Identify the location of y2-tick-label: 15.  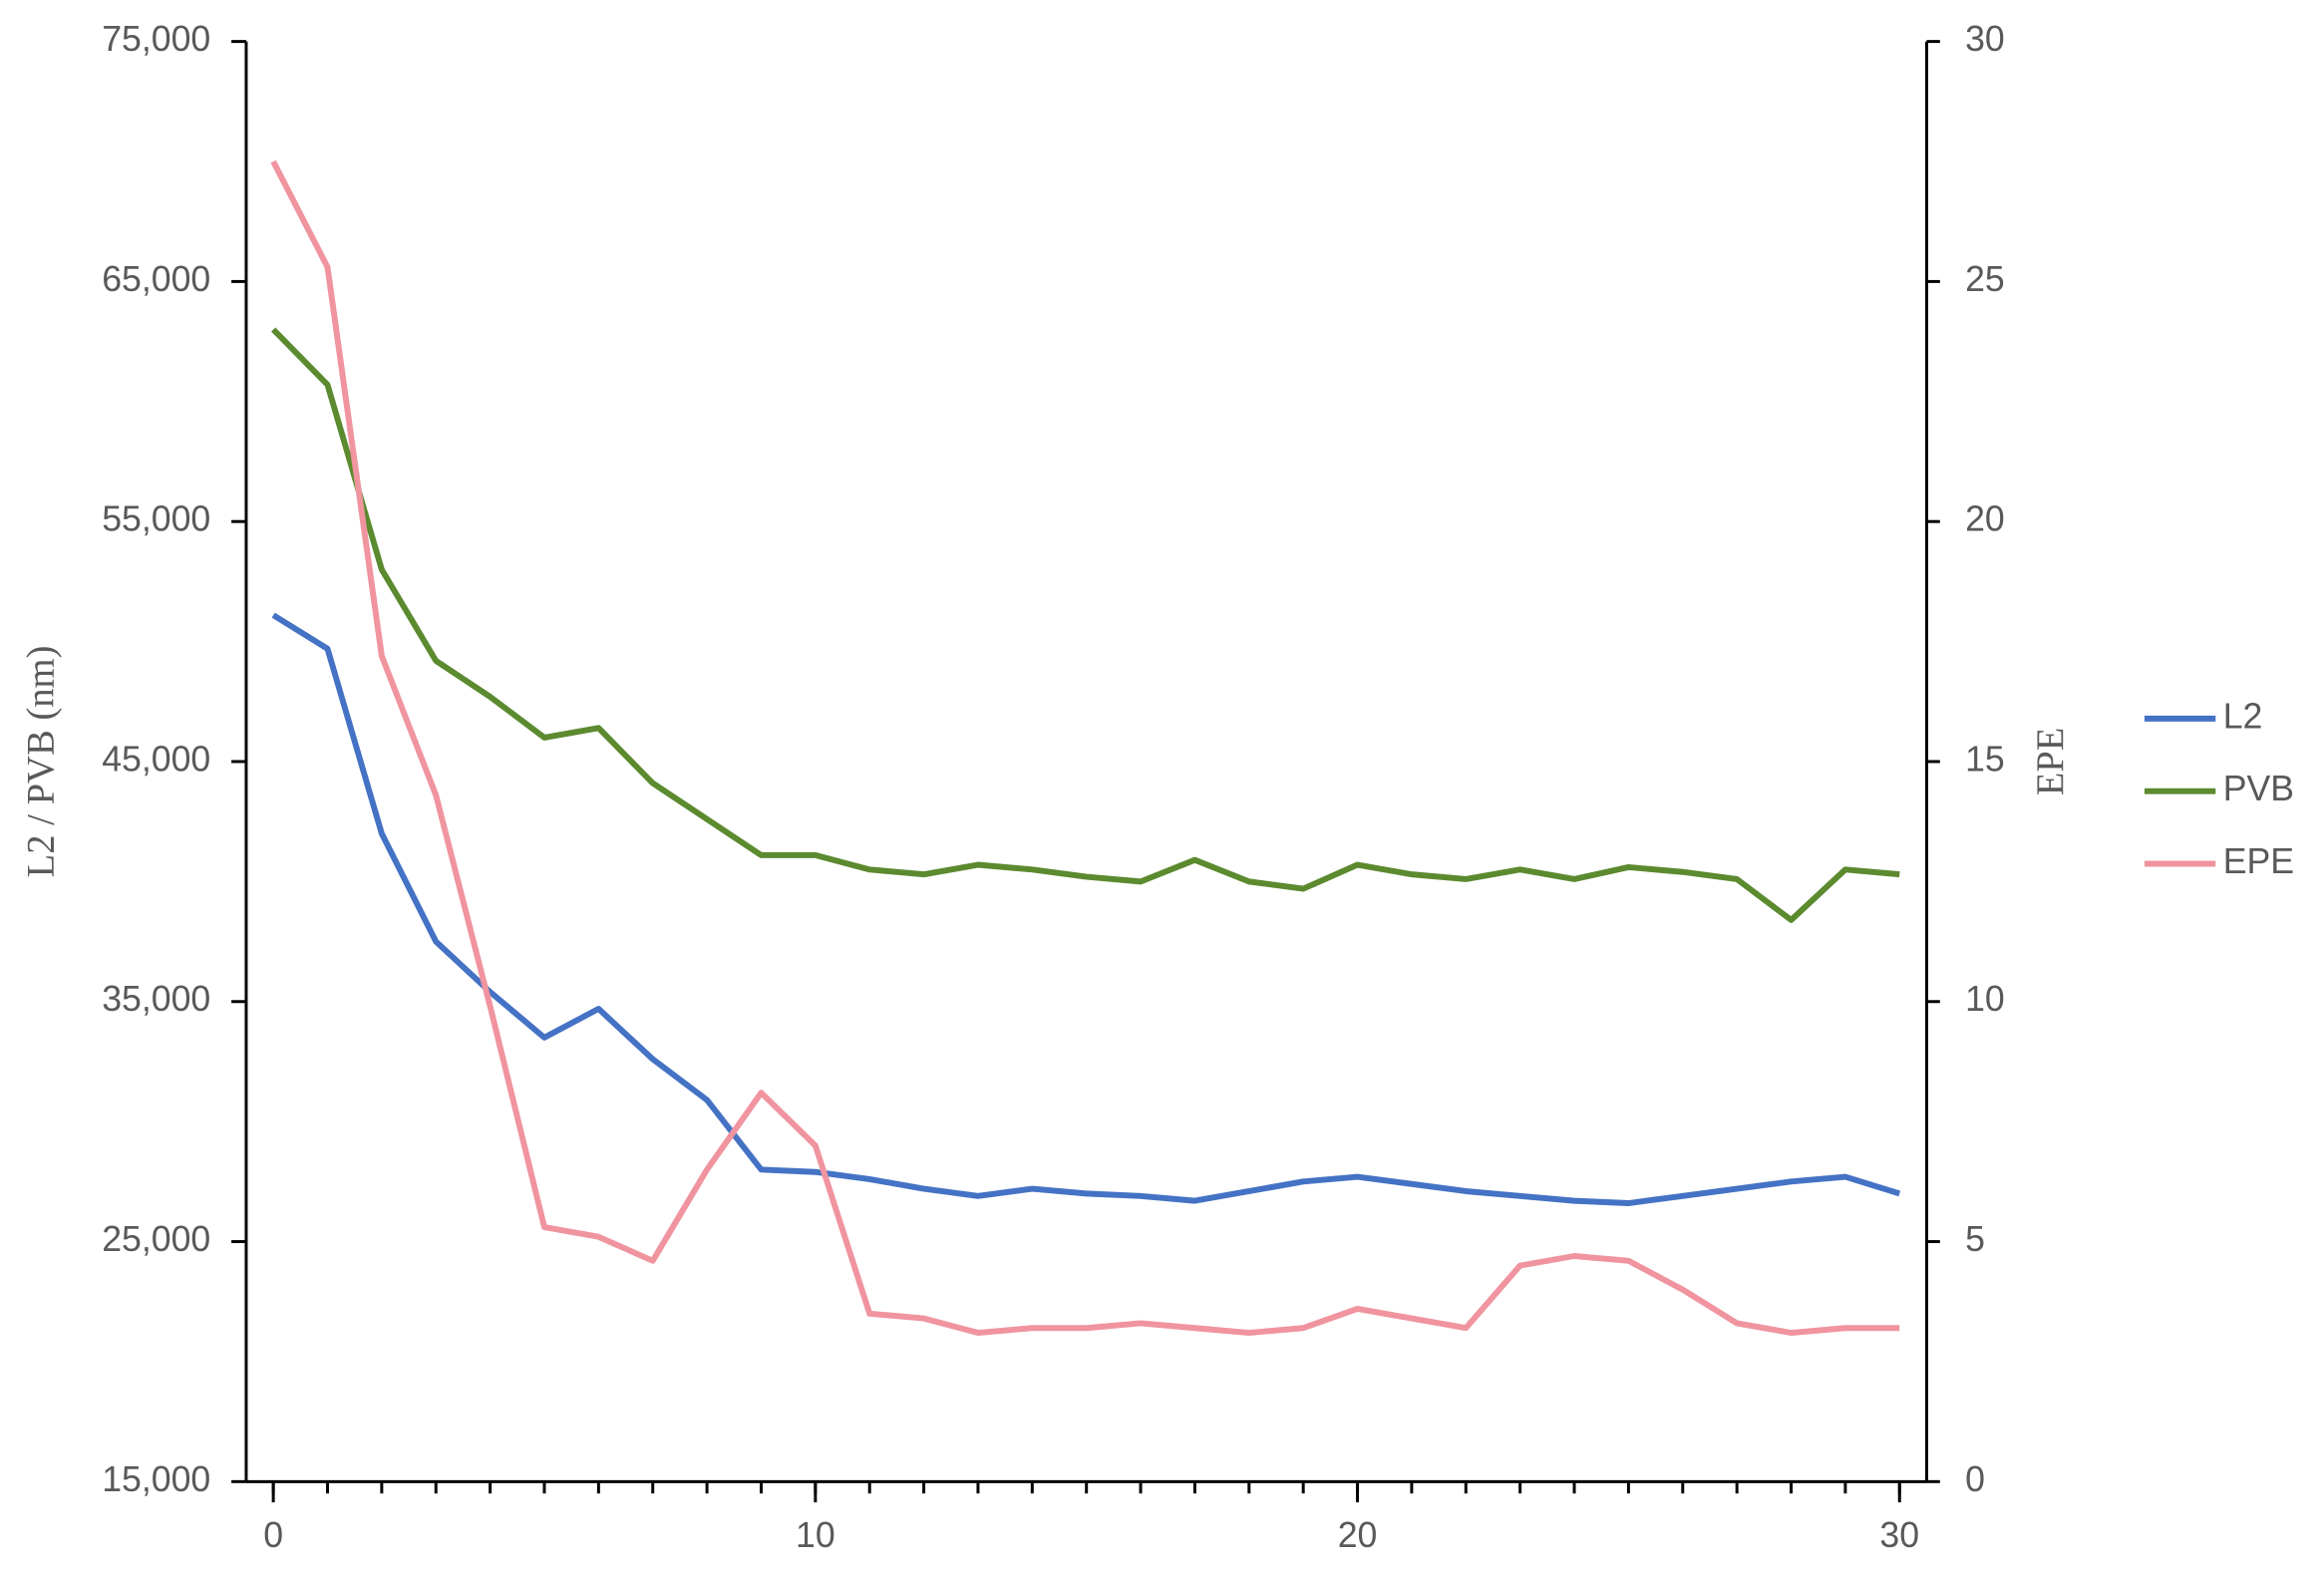
(1985, 759).